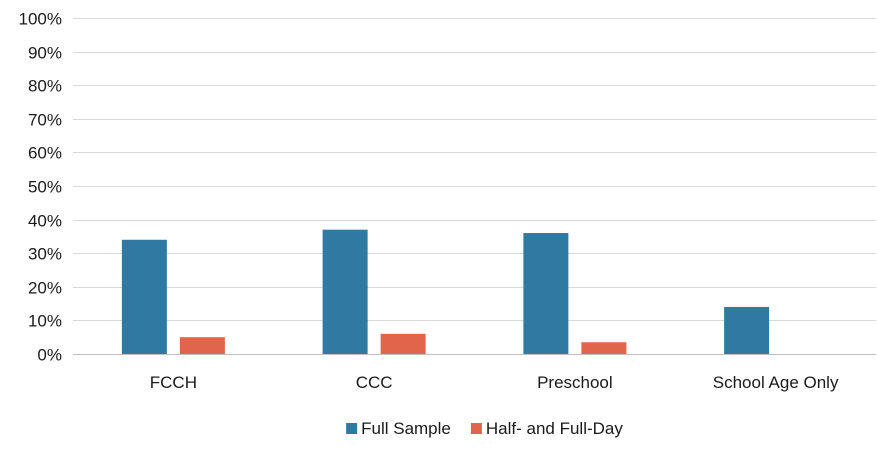 Image resolution: width=877 pixels, height=452 pixels. I want to click on y-tick-label: 50%, so click(45, 187).